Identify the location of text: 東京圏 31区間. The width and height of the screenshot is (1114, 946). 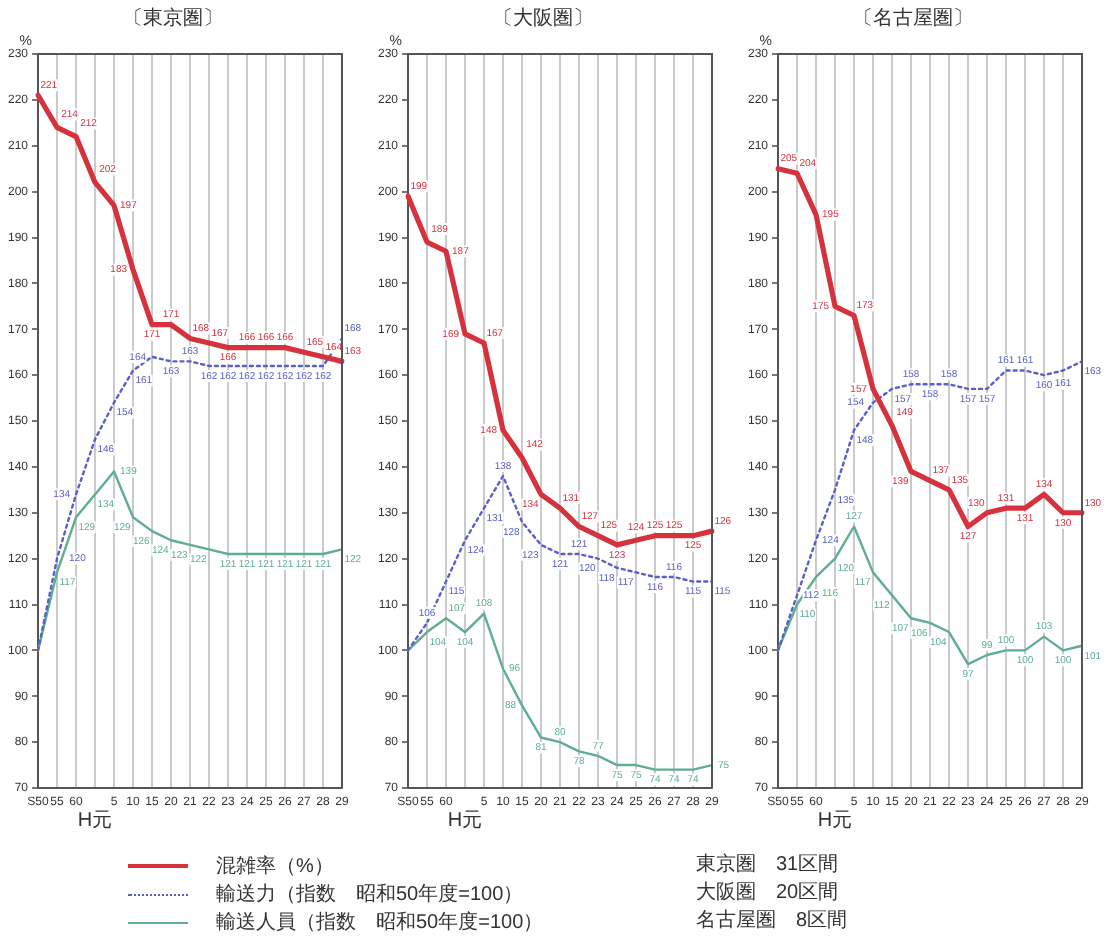
(768, 866).